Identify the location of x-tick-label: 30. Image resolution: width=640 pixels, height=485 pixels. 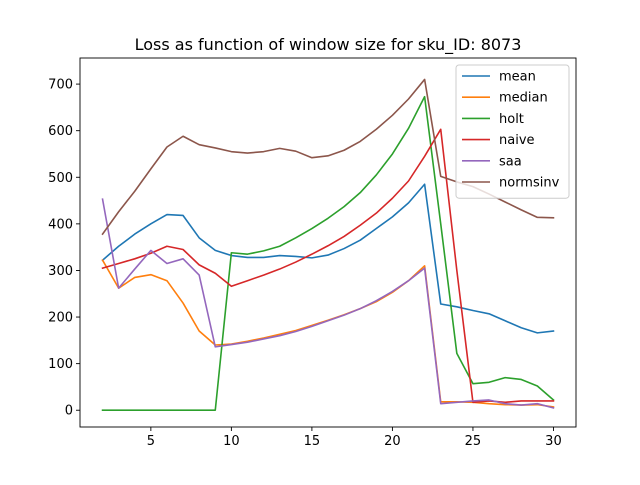
(553, 441).